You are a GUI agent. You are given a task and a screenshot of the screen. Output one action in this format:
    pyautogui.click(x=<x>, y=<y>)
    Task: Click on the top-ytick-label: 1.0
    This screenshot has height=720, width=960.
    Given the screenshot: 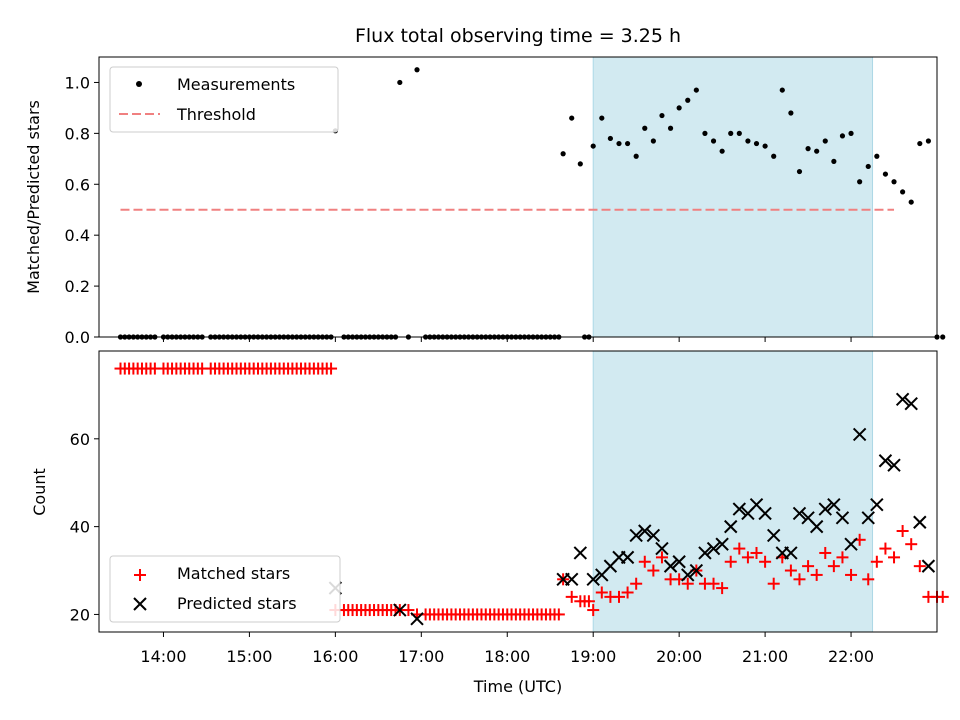 What is the action you would take?
    pyautogui.click(x=77, y=82)
    